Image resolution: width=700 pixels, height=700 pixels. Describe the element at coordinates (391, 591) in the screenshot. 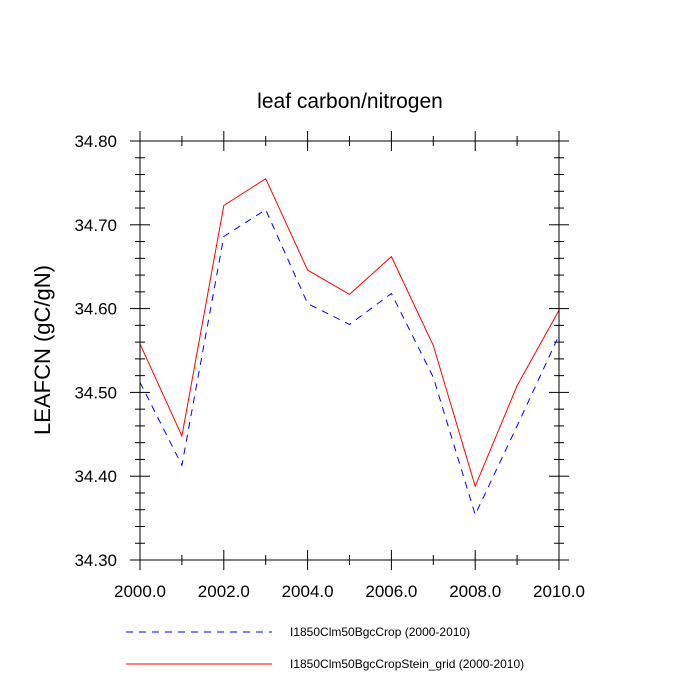

I see `x-tick-label: 2006.0` at that location.